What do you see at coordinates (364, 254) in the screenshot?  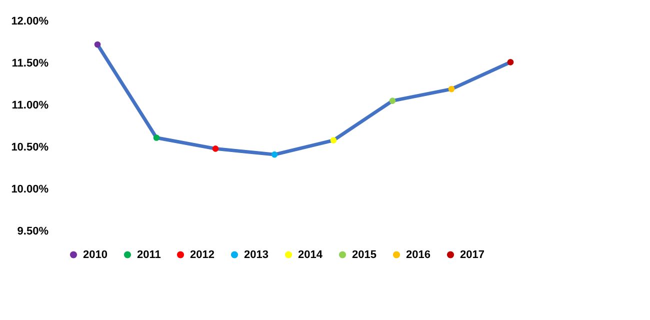 I see `legend-label: 2015` at bounding box center [364, 254].